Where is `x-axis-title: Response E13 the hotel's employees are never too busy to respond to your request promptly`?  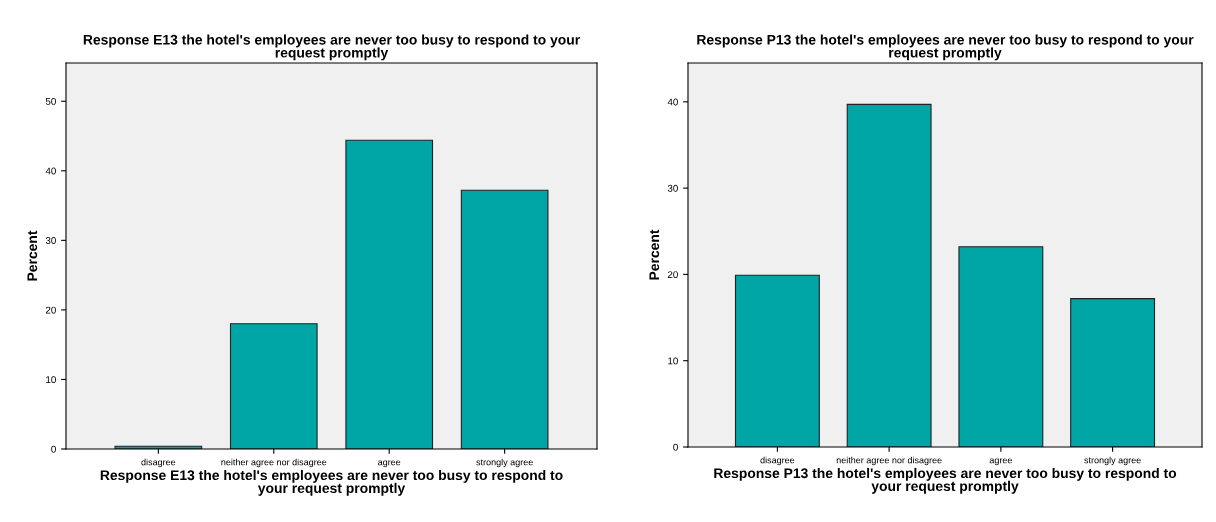 x-axis-title: Response E13 the hotel's employees are never too busy to respond to your request promptly is located at coordinates (331, 482).